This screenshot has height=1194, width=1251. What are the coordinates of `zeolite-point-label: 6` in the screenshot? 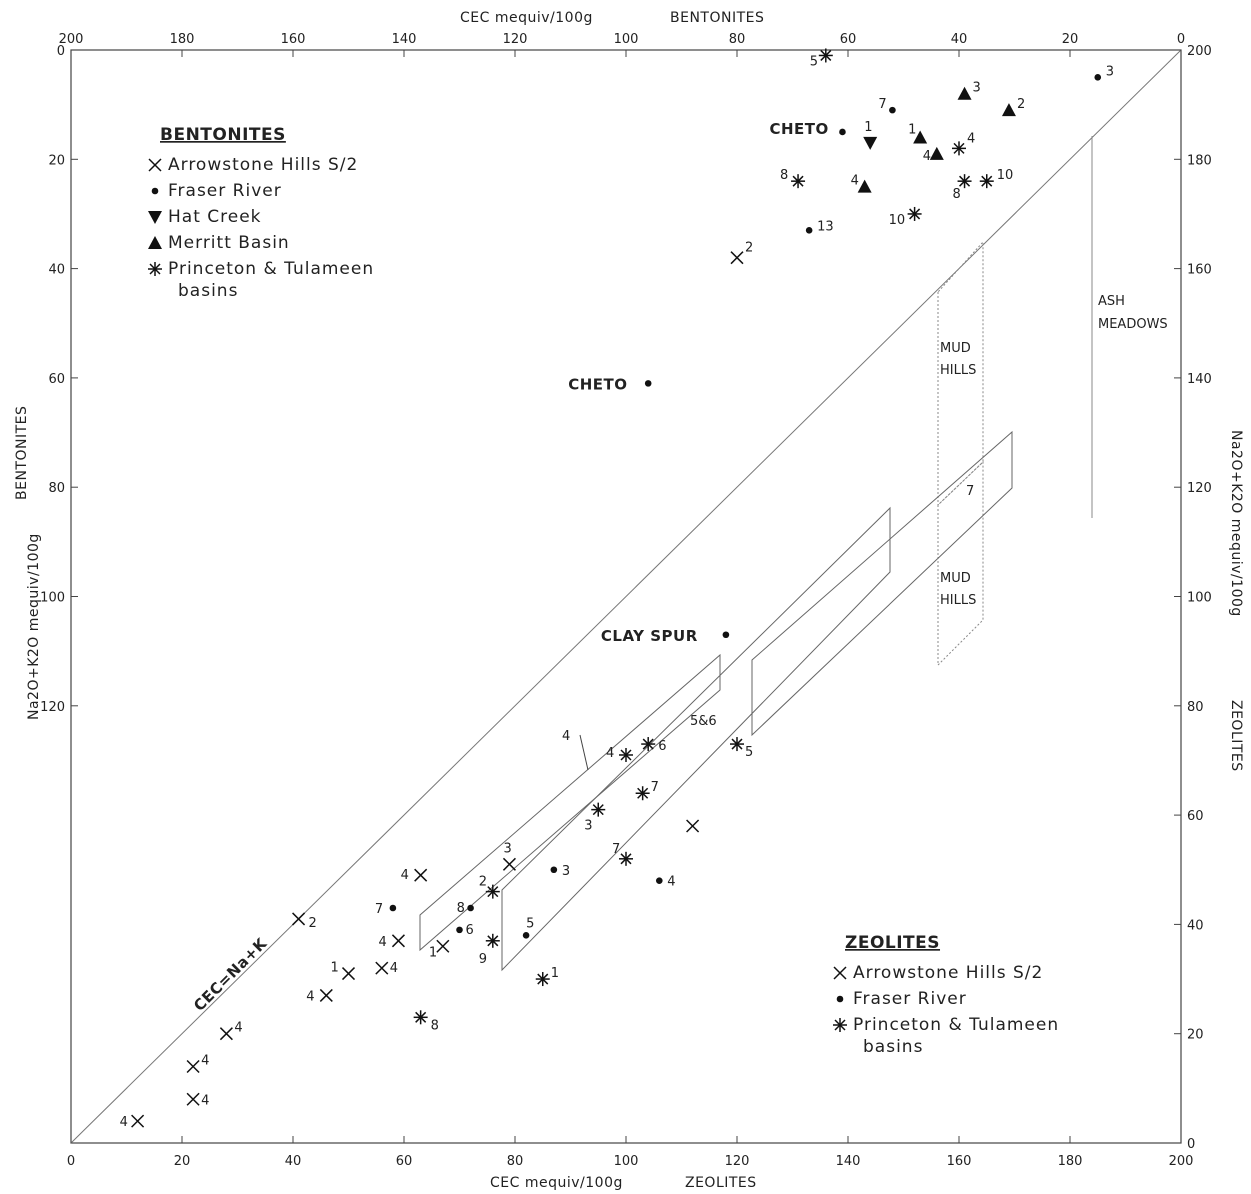 It's located at (662, 746).